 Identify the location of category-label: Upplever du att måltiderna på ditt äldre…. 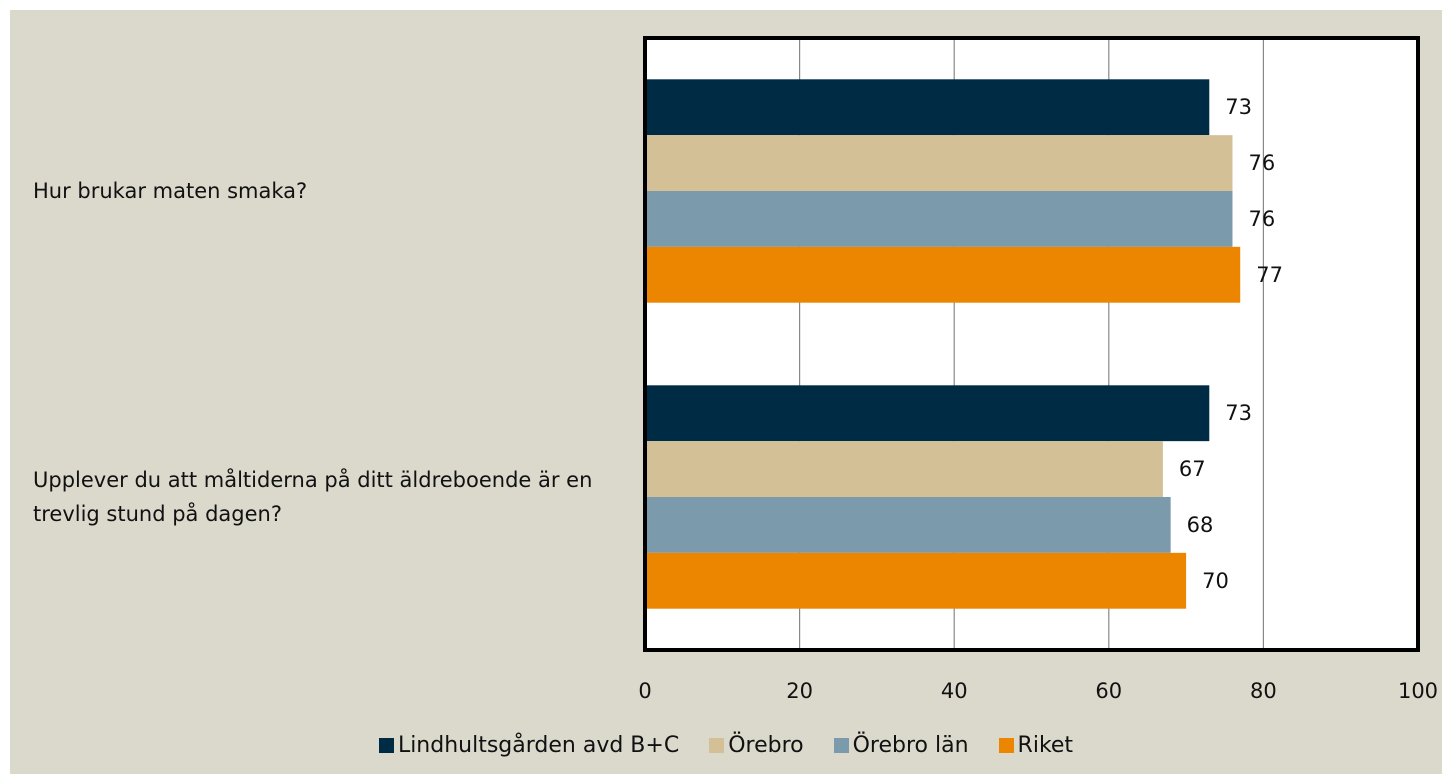
(313, 497).